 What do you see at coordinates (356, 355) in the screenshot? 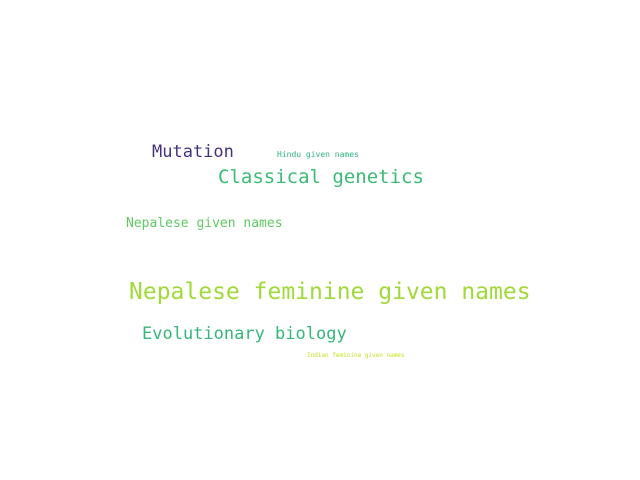
I see `word-indian-feminine-given-names: Indian feminine given names` at bounding box center [356, 355].